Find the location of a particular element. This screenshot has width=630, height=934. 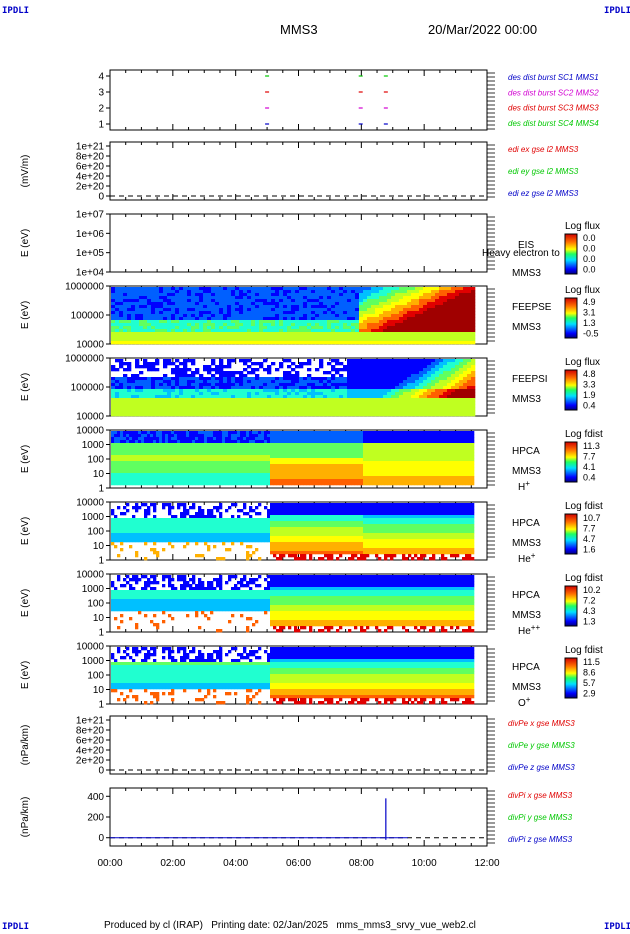

header-spacecraft: MMS3 is located at coordinates (299, 29).